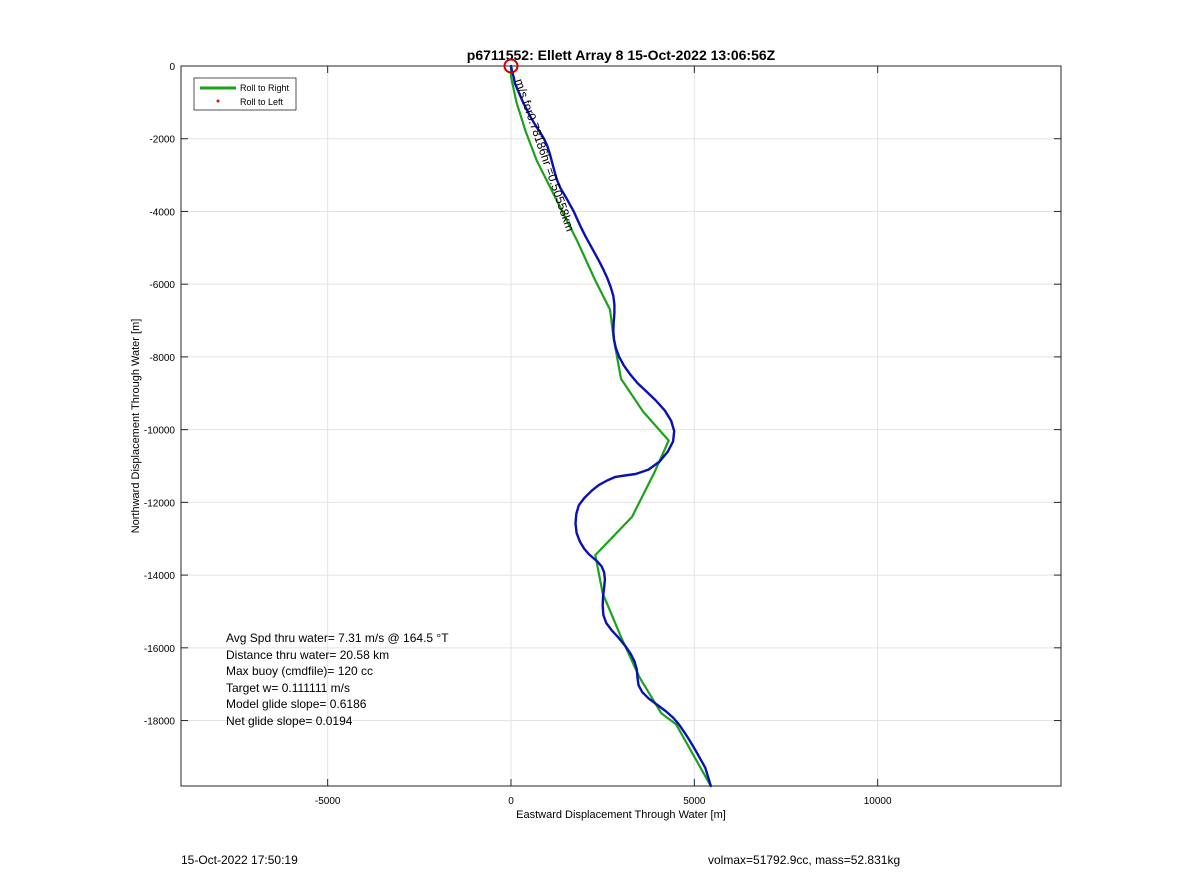 Image resolution: width=1200 pixels, height=885 pixels. What do you see at coordinates (328, 801) in the screenshot?
I see `x-tick-label: -5000` at bounding box center [328, 801].